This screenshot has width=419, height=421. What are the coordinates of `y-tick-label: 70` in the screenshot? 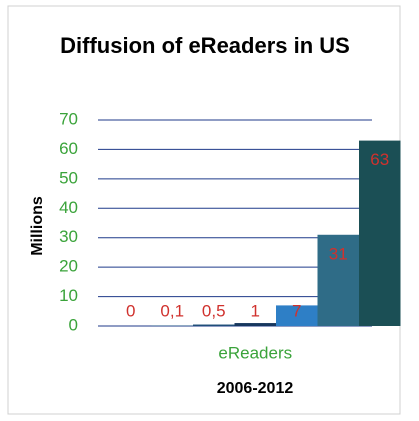 It's located at (68, 118).